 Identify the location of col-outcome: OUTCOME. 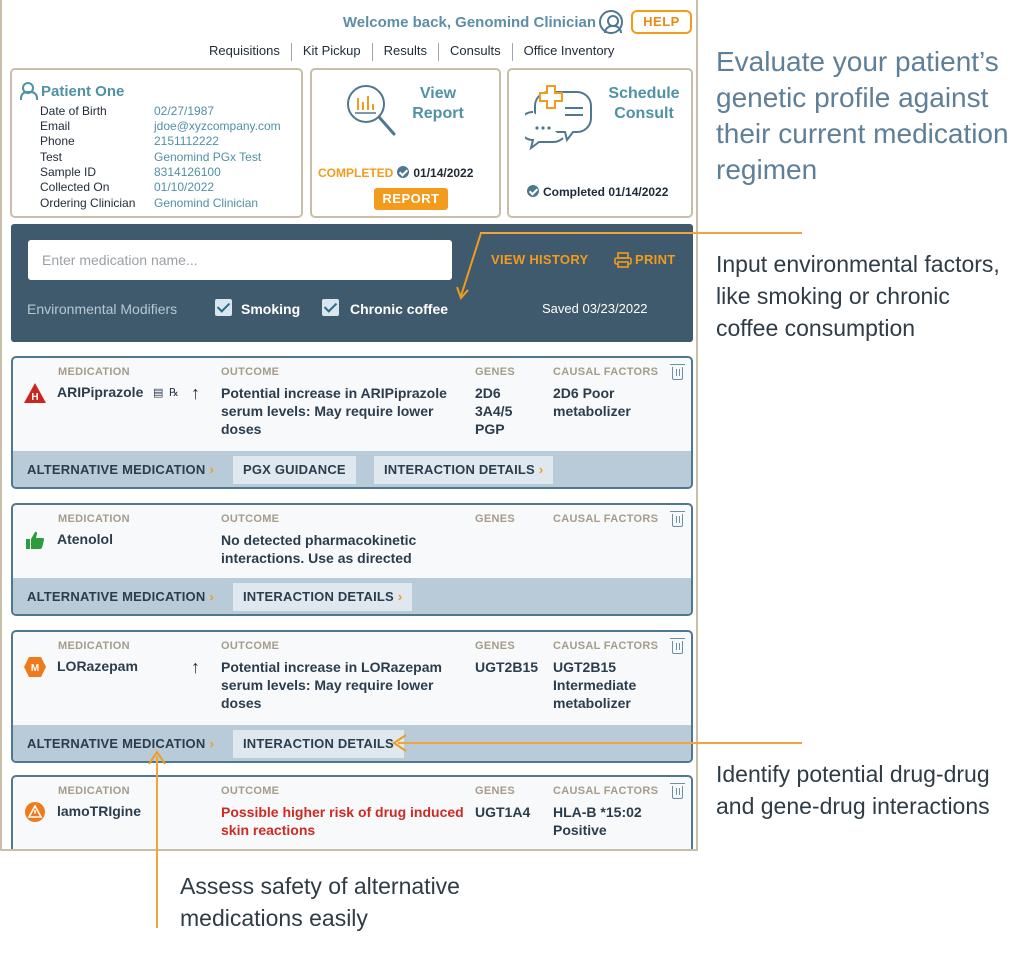
(250, 372).